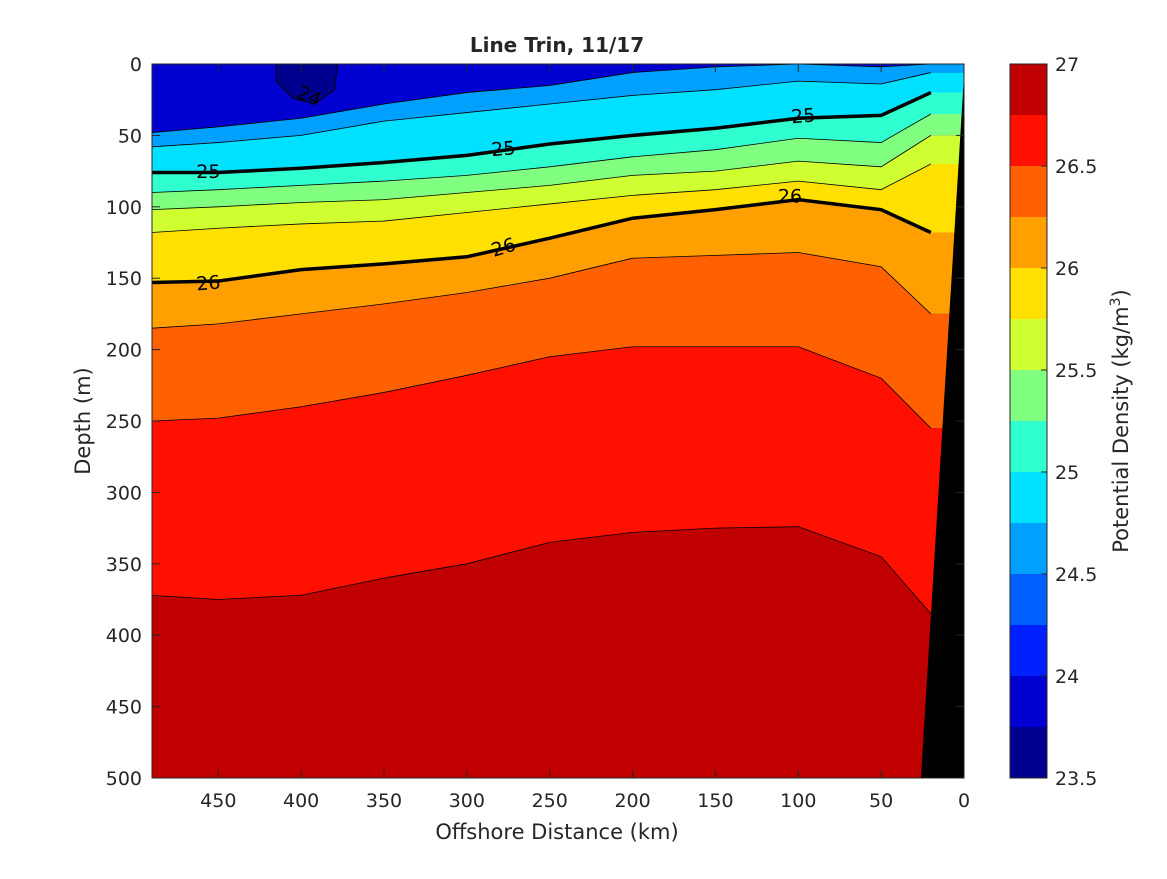 Image resolution: width=1167 pixels, height=879 pixels. I want to click on colorbar-tick-label: 26.5, so click(1076, 167).